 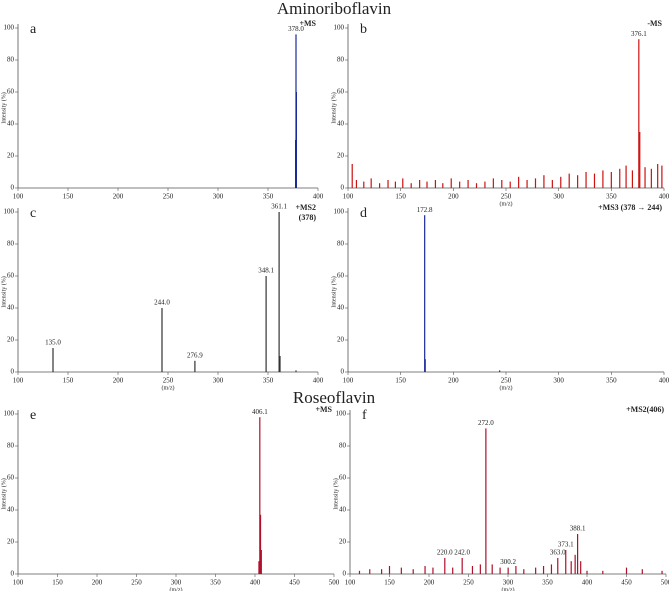 What do you see at coordinates (266, 271) in the screenshot?
I see `peak-label: 348.1` at bounding box center [266, 271].